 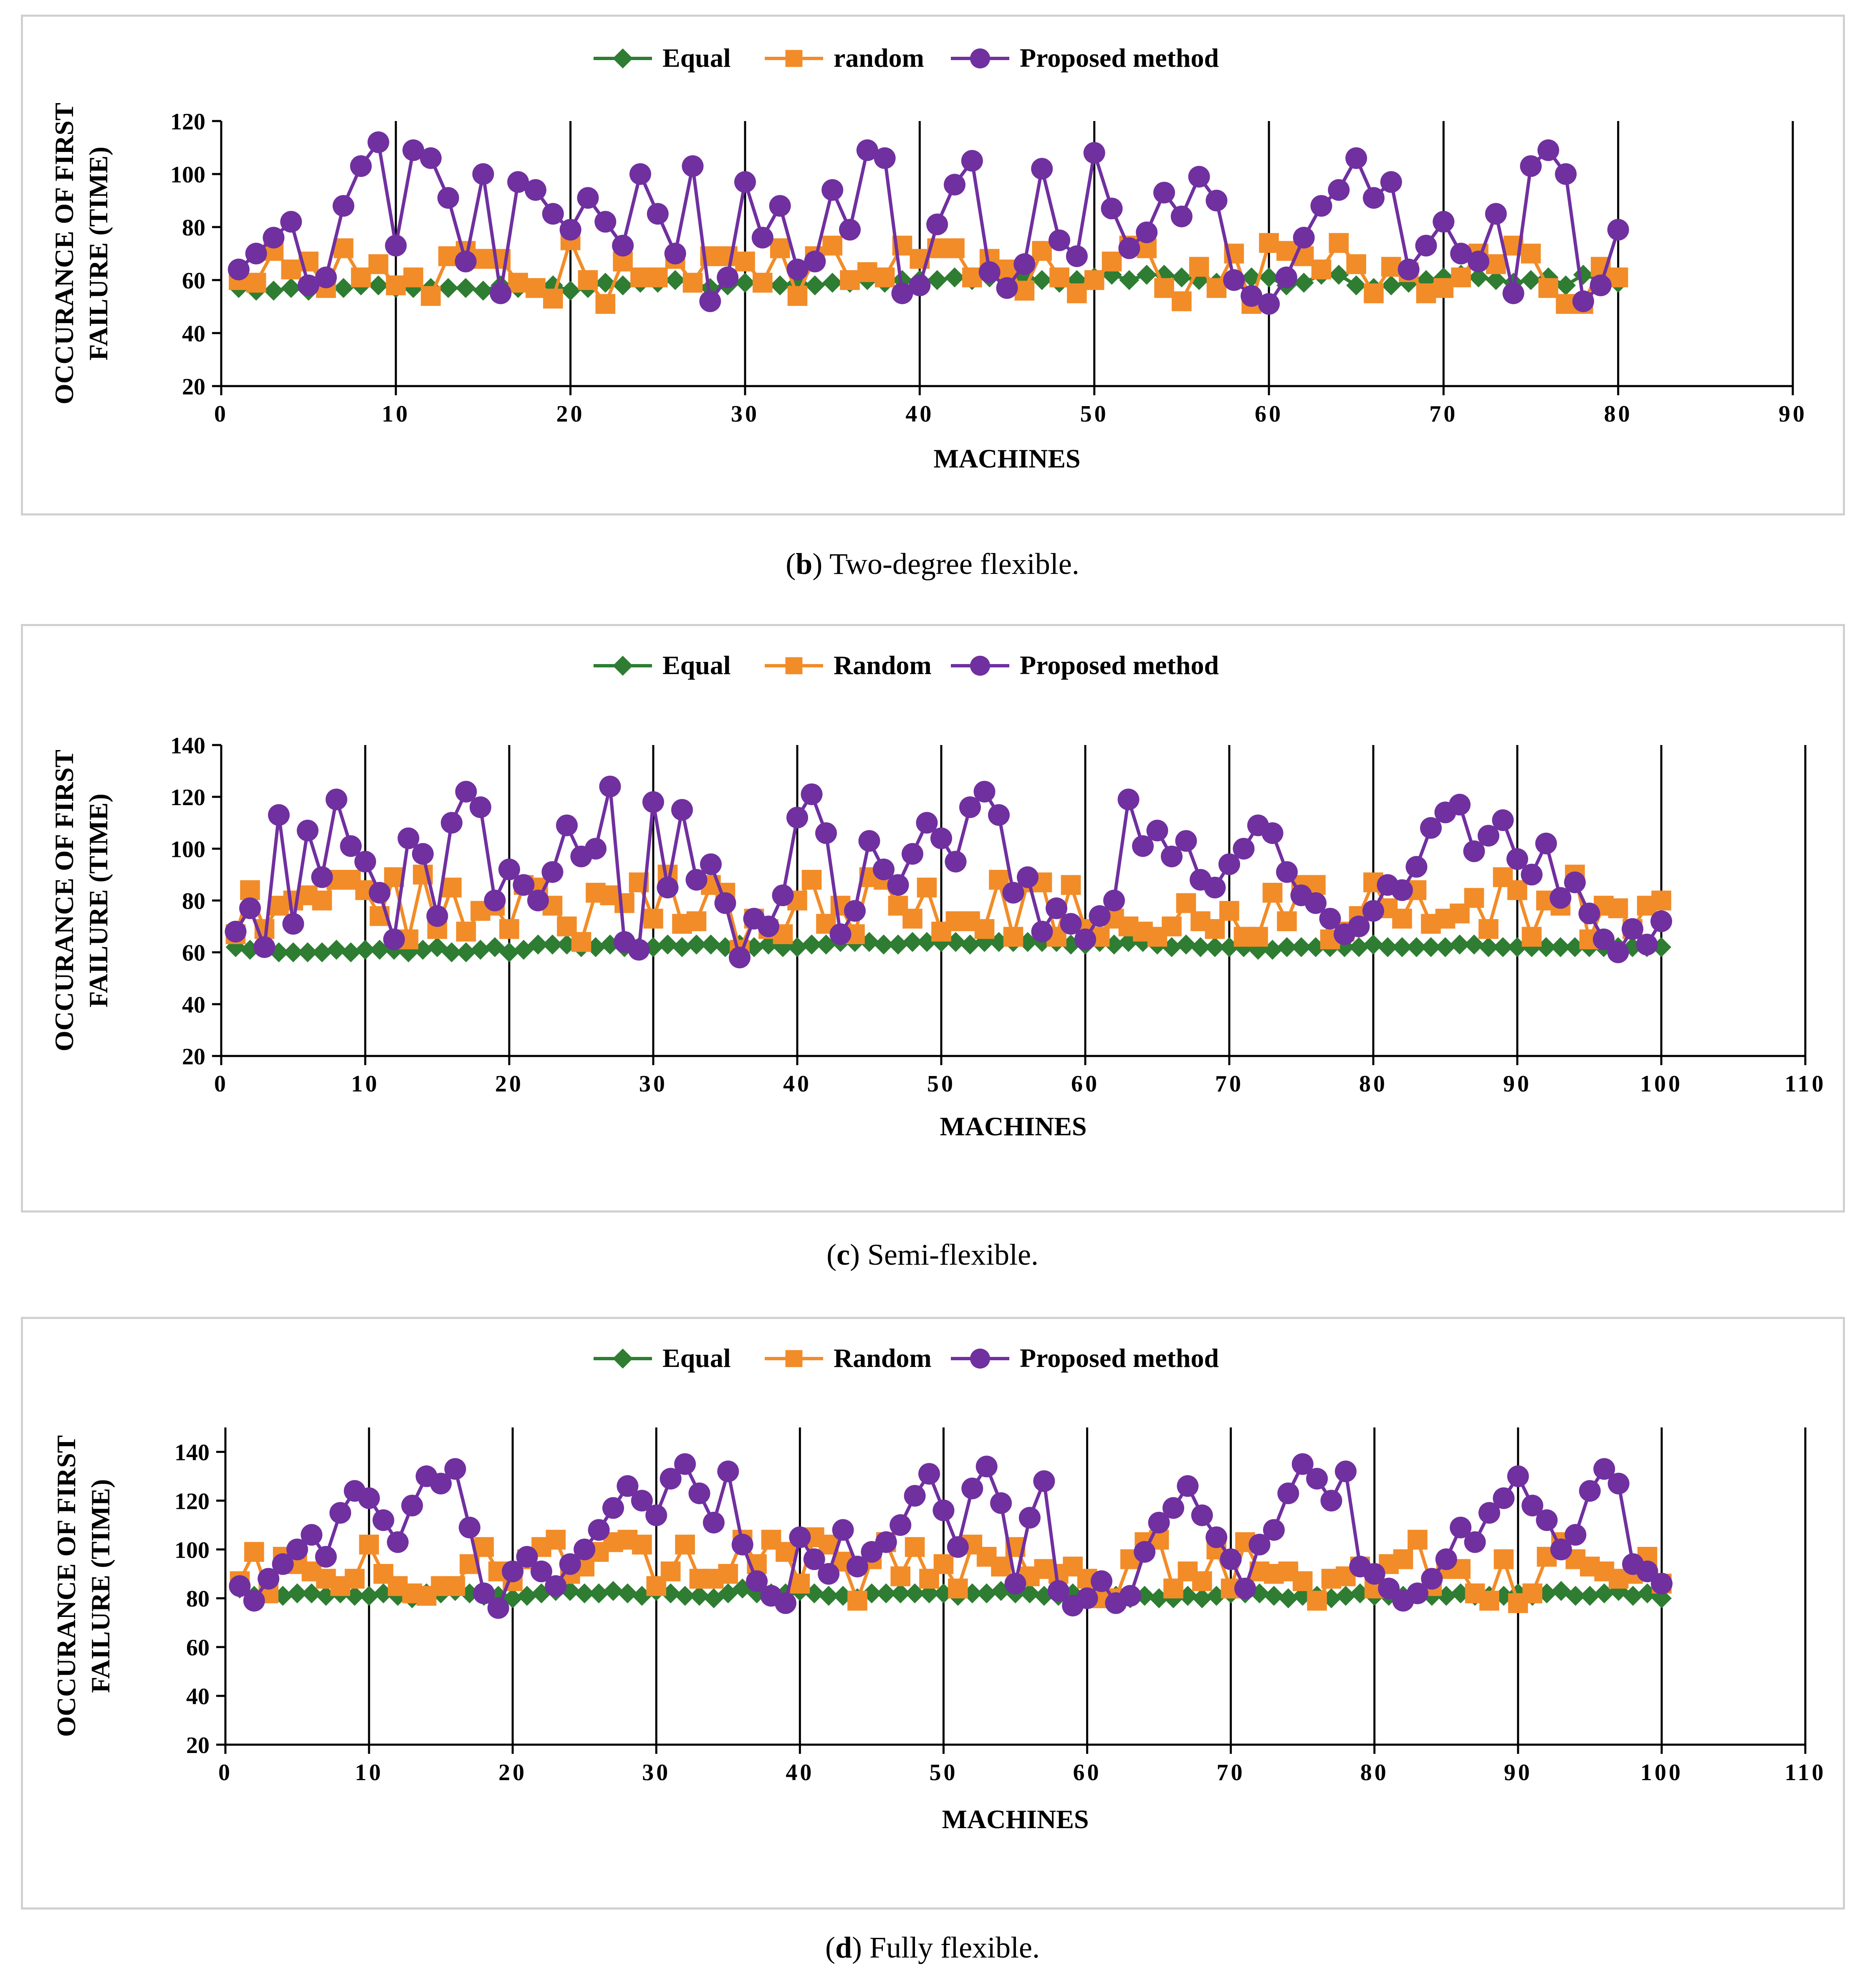 I want to click on caption-c-letter: c, so click(x=843, y=1254).